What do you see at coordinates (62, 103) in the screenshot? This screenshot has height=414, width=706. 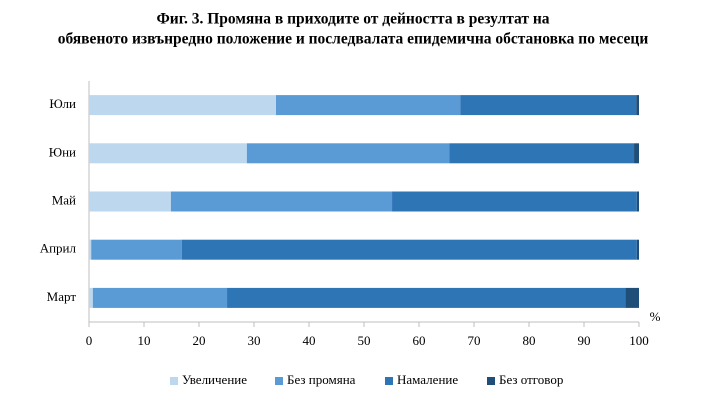 I see `y-tick-label: Юли` at bounding box center [62, 103].